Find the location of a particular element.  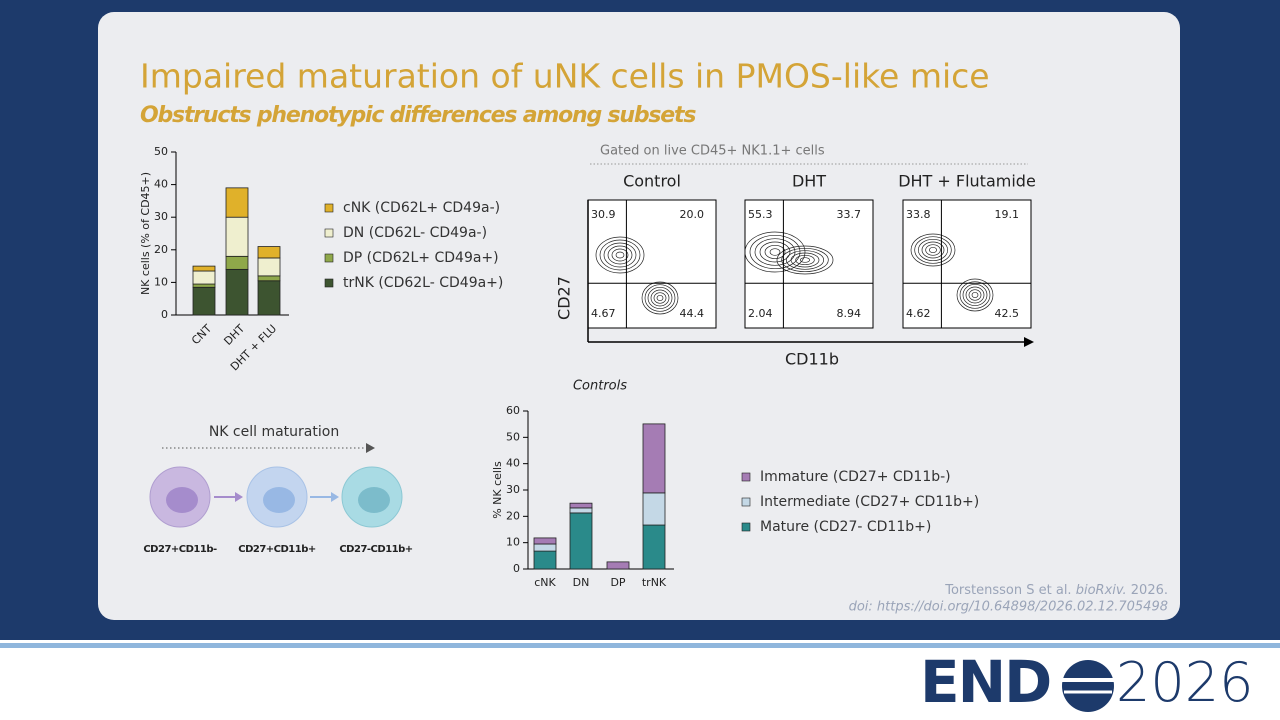

flow-x-arrow is located at coordinates (1029, 342).